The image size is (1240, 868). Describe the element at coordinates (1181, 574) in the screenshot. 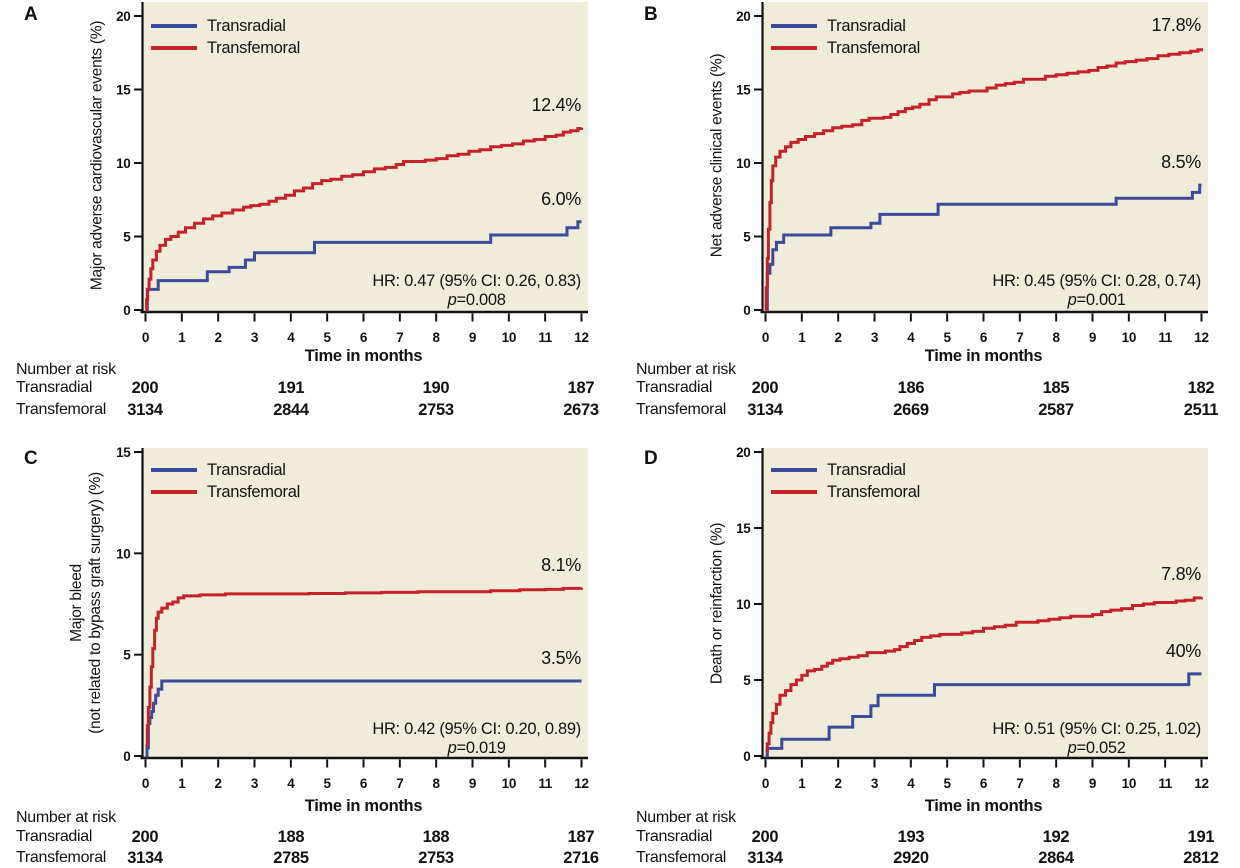

I see `transfemoral-end-label: 7.8%` at that location.